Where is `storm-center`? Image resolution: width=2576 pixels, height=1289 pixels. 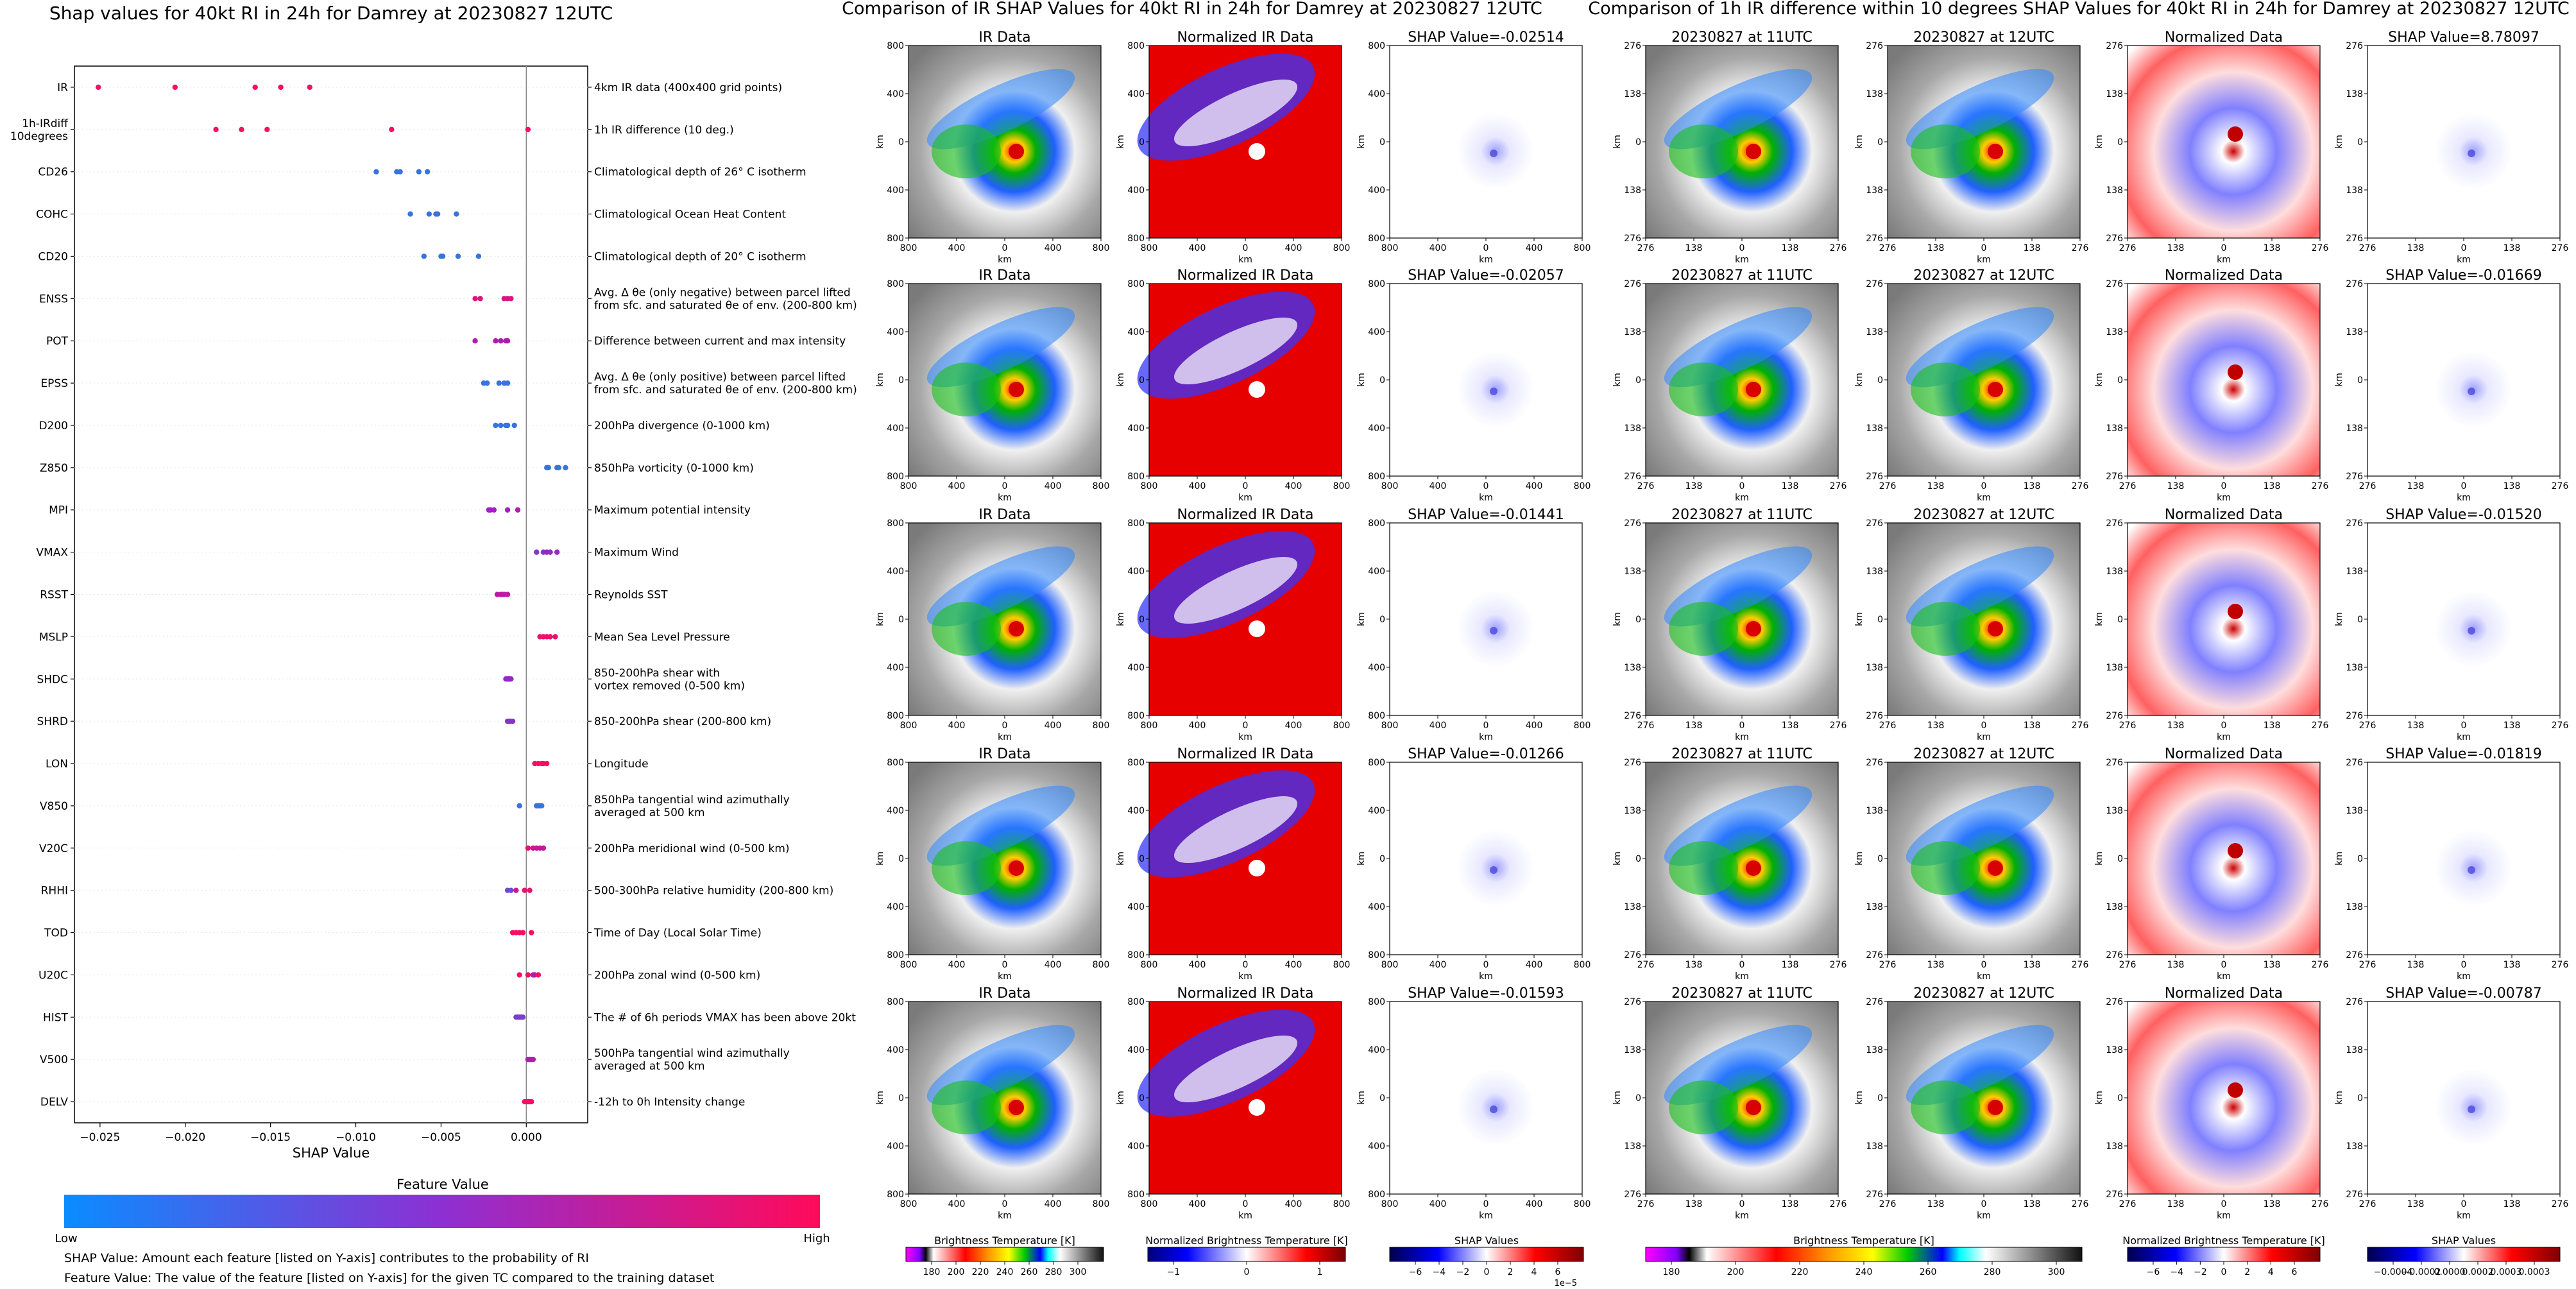 storm-center is located at coordinates (1257, 151).